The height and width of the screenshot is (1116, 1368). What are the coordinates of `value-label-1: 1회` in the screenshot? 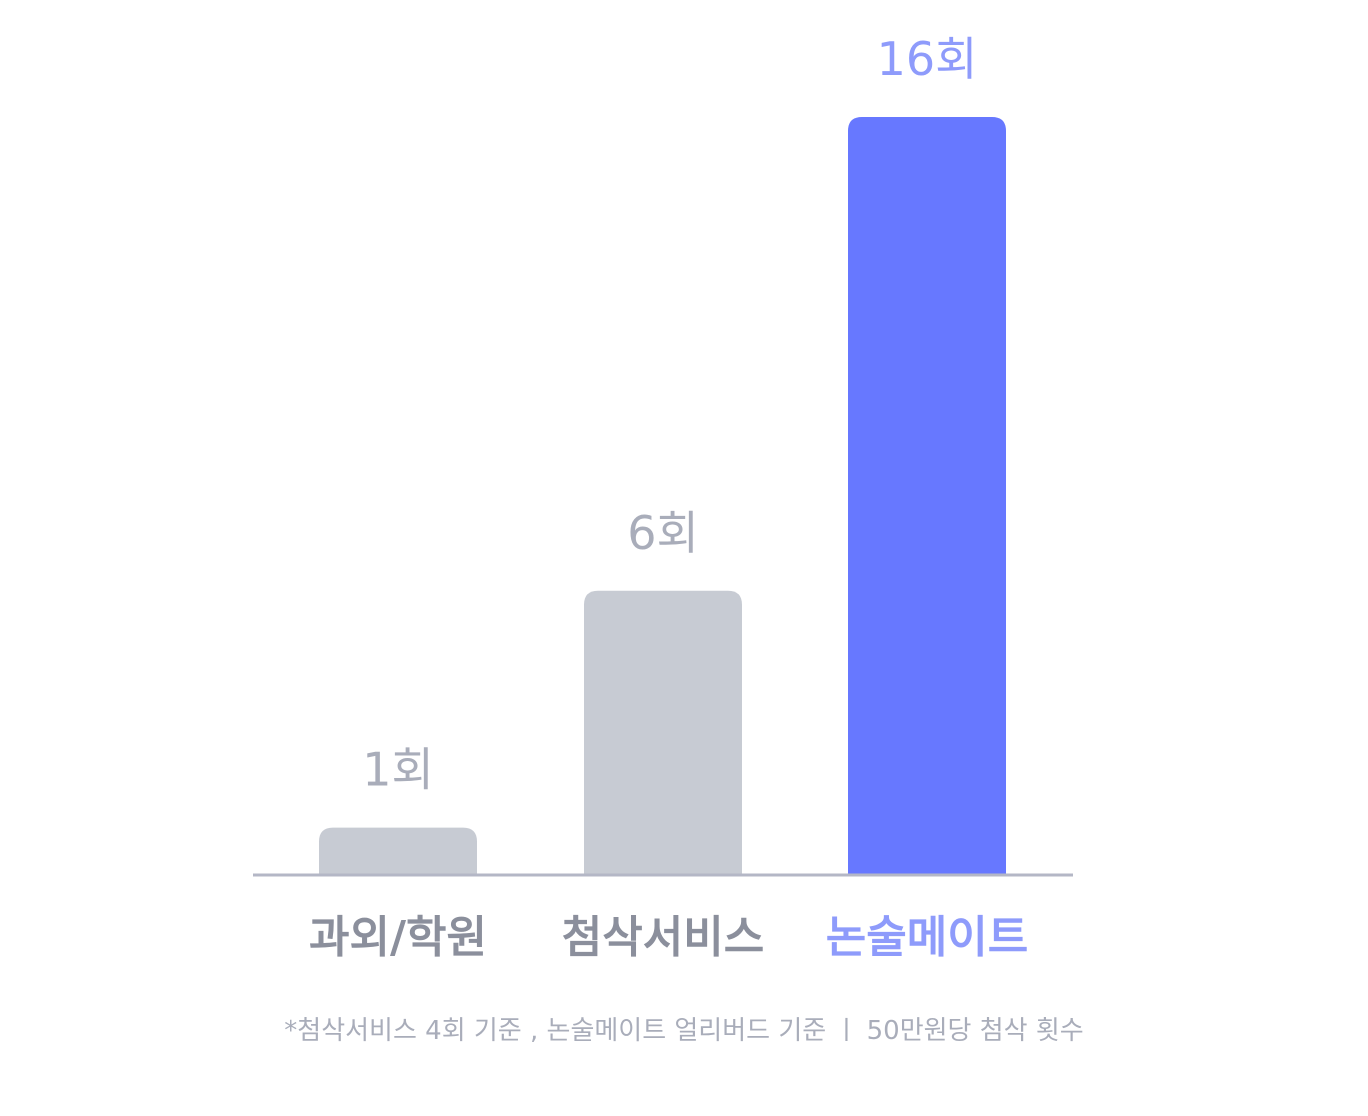 It's located at (398, 770).